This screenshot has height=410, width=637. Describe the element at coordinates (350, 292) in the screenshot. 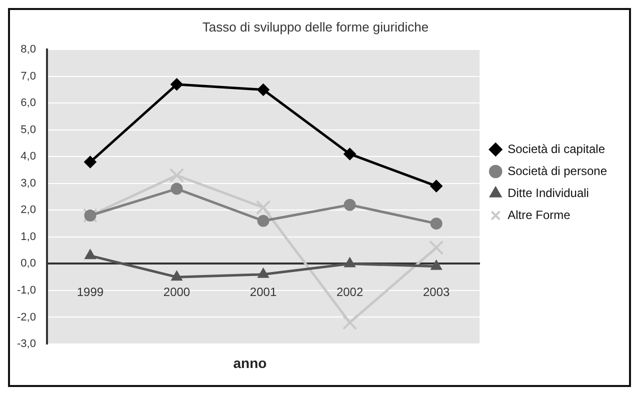

I see `x-tick-label: 2002` at that location.